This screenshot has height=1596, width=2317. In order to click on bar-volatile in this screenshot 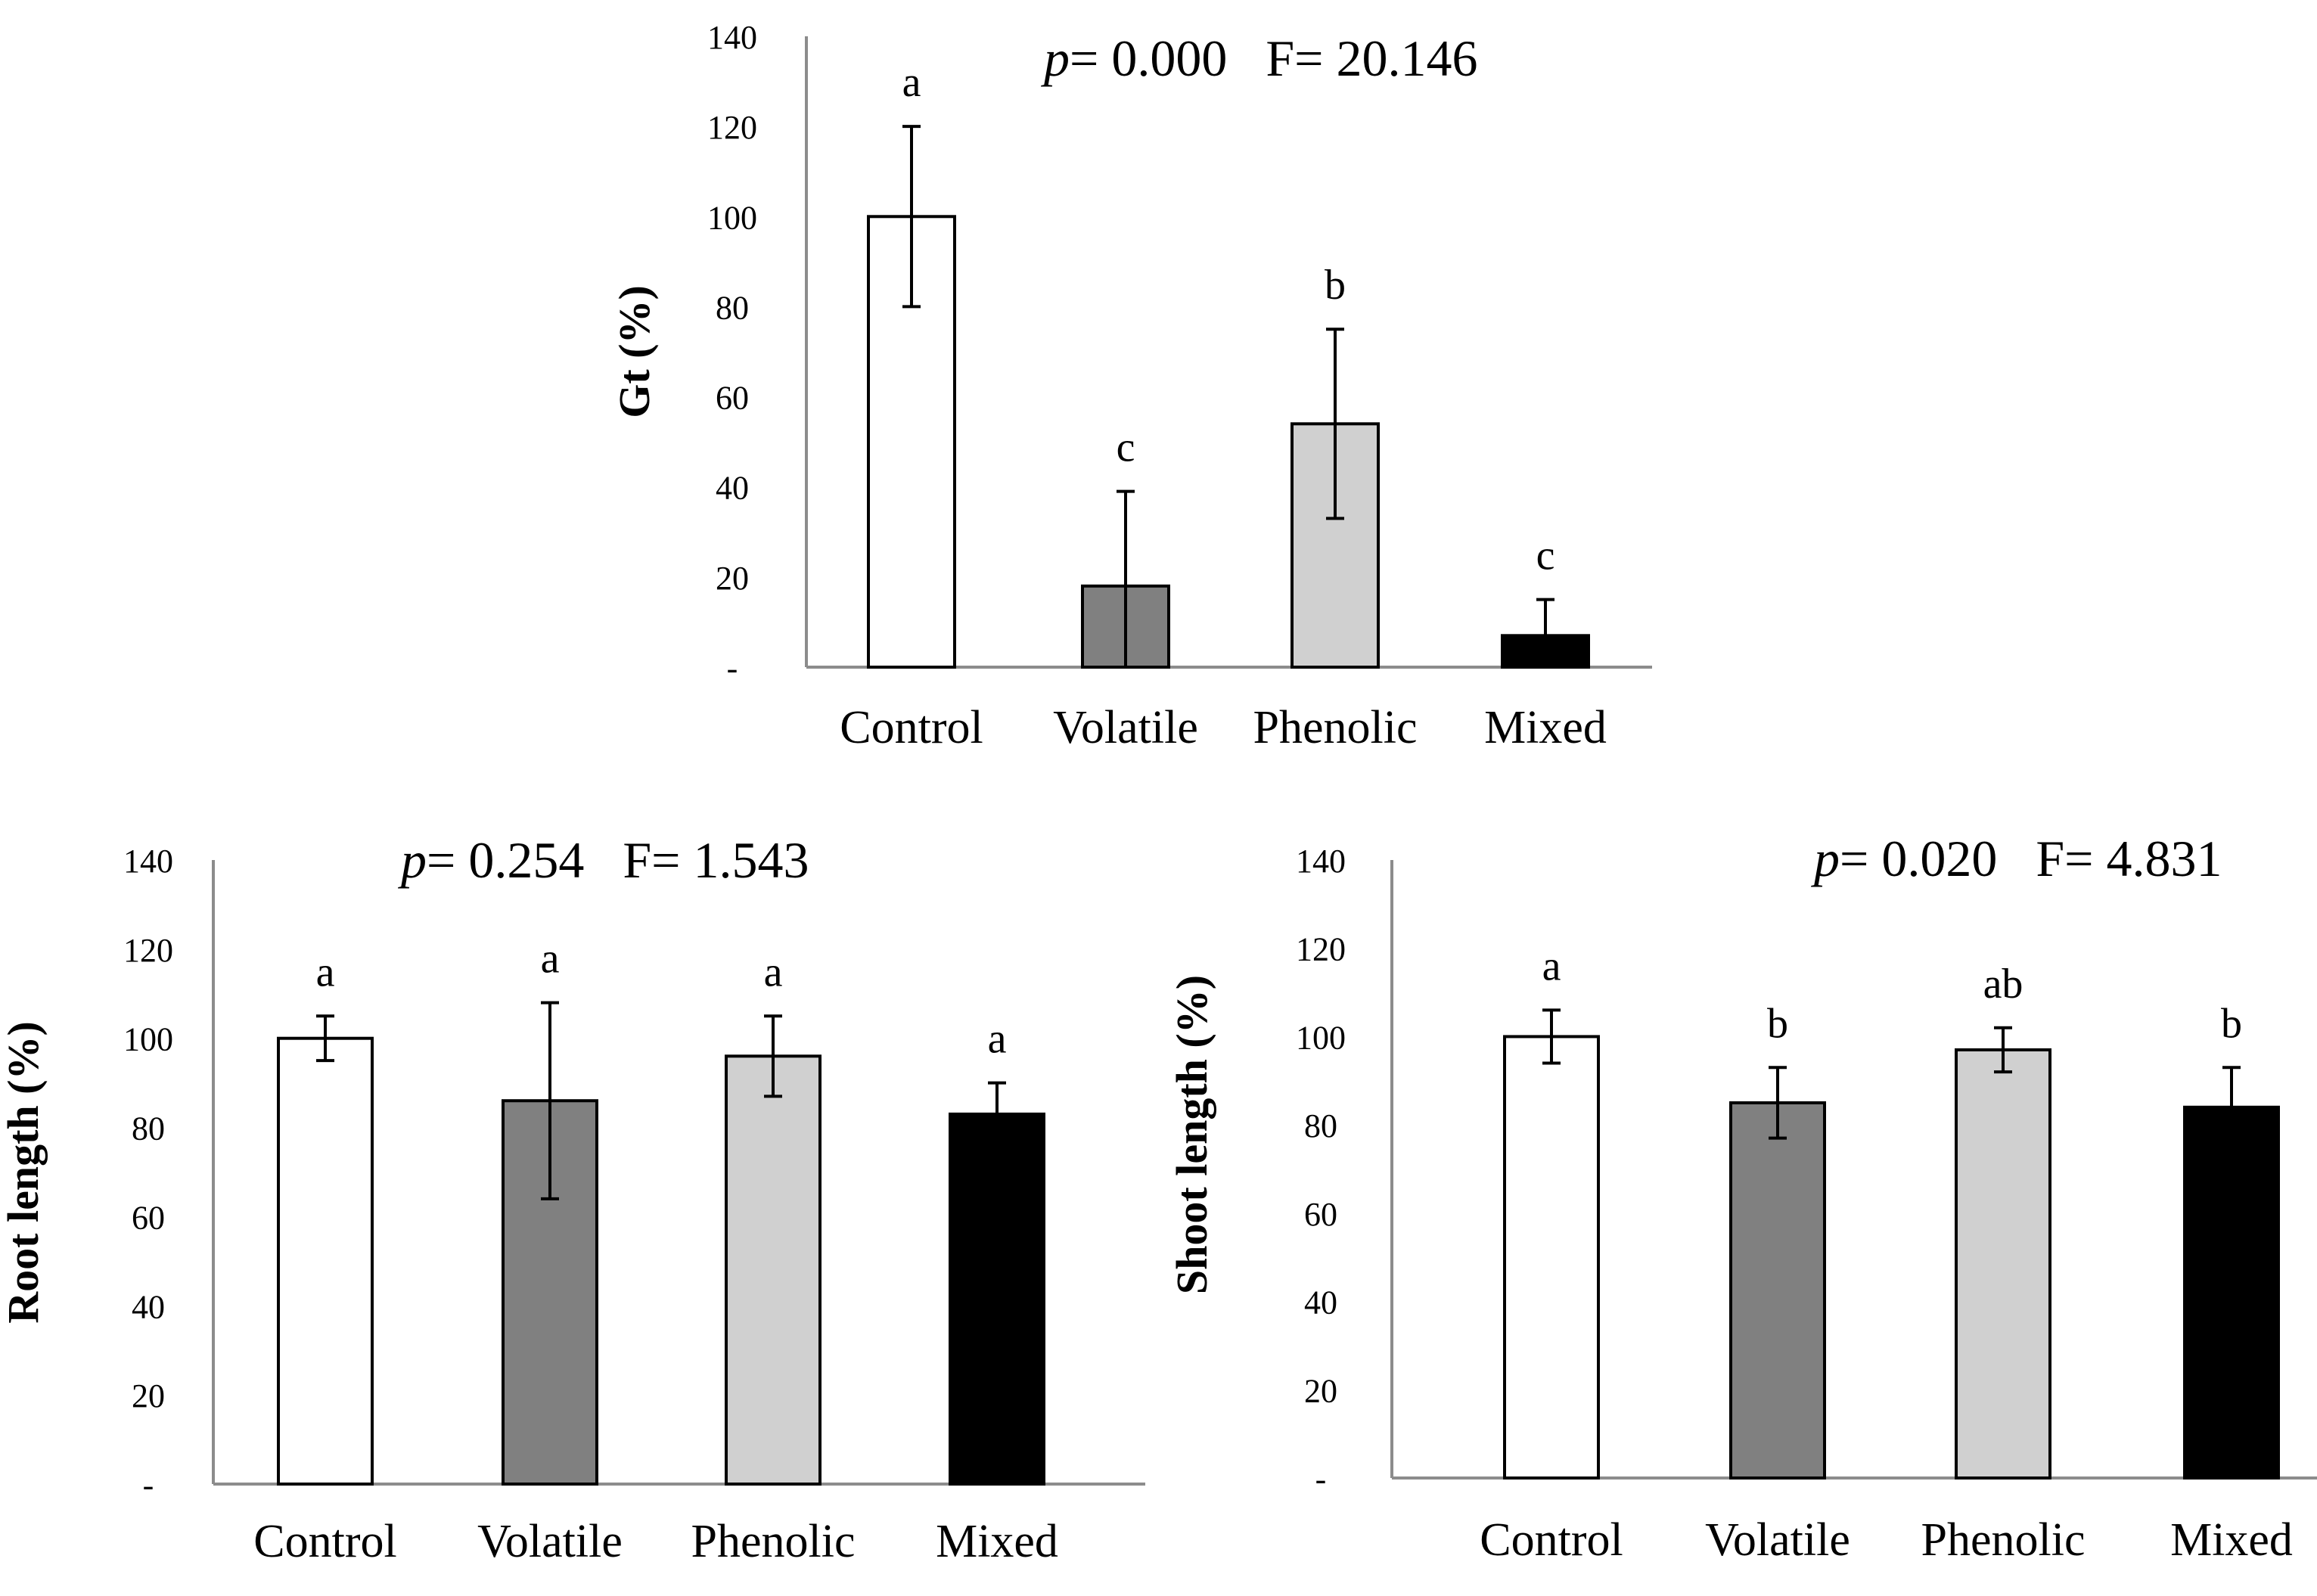, I will do `click(1777, 1290)`.